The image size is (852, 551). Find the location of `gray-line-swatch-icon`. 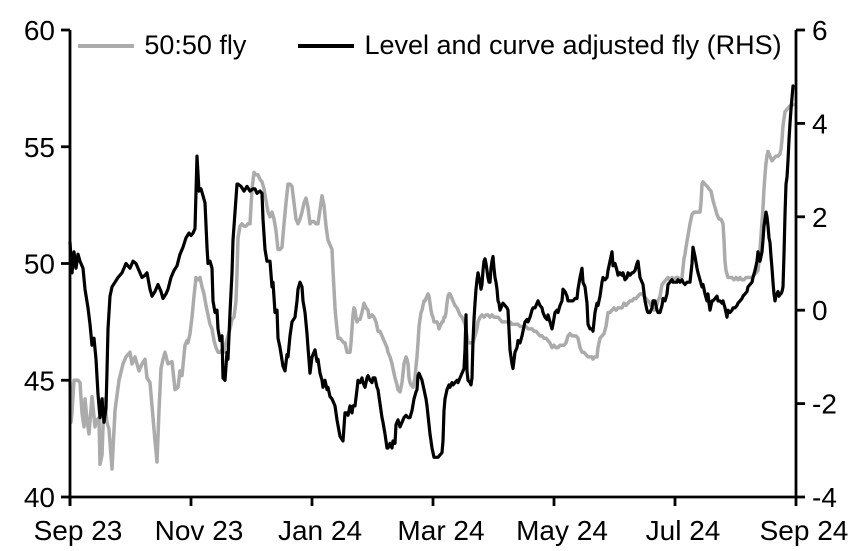

gray-line-swatch-icon is located at coordinates (106, 45).